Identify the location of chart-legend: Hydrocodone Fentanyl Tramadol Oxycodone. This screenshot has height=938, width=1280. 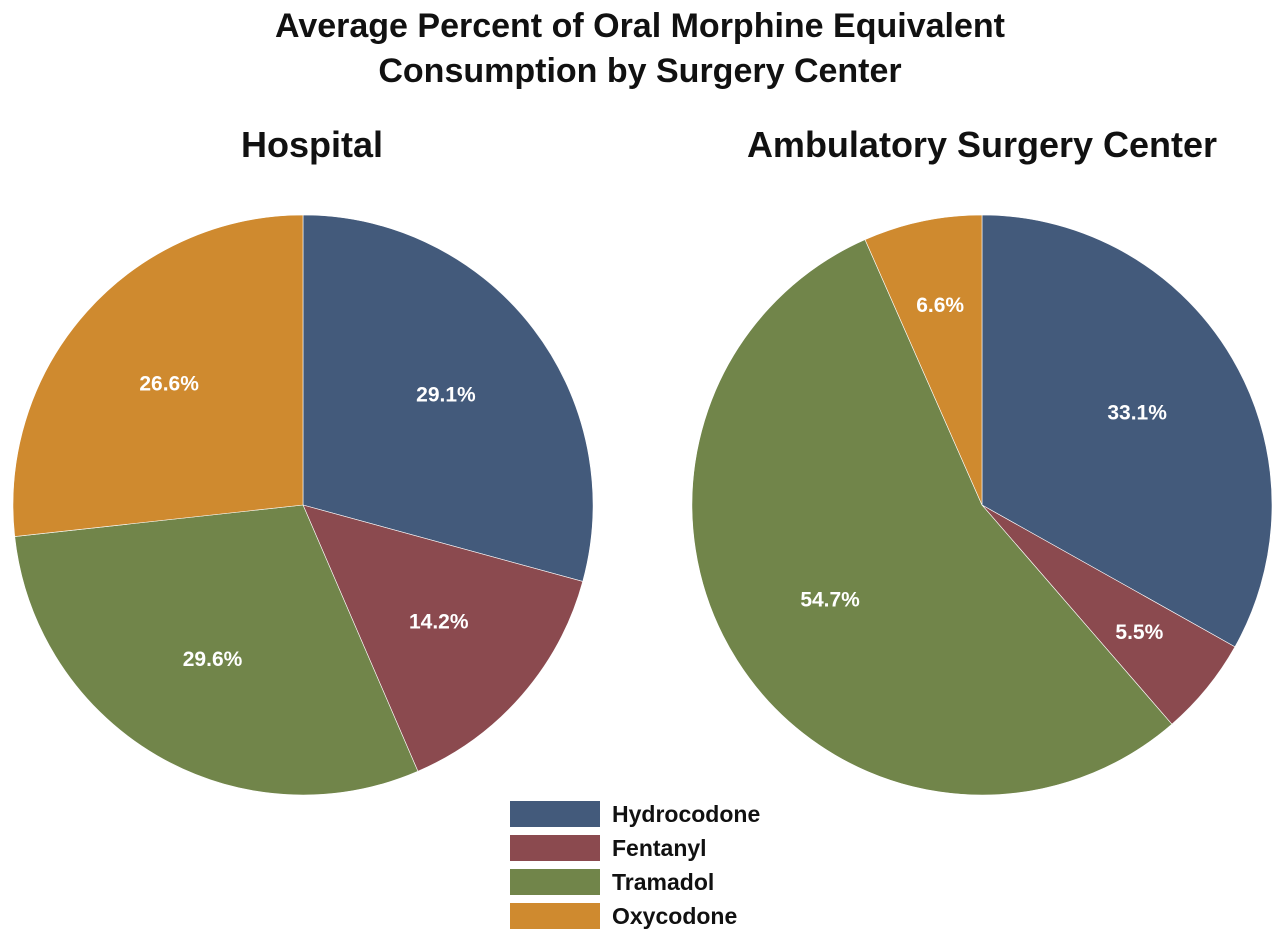
(635, 865).